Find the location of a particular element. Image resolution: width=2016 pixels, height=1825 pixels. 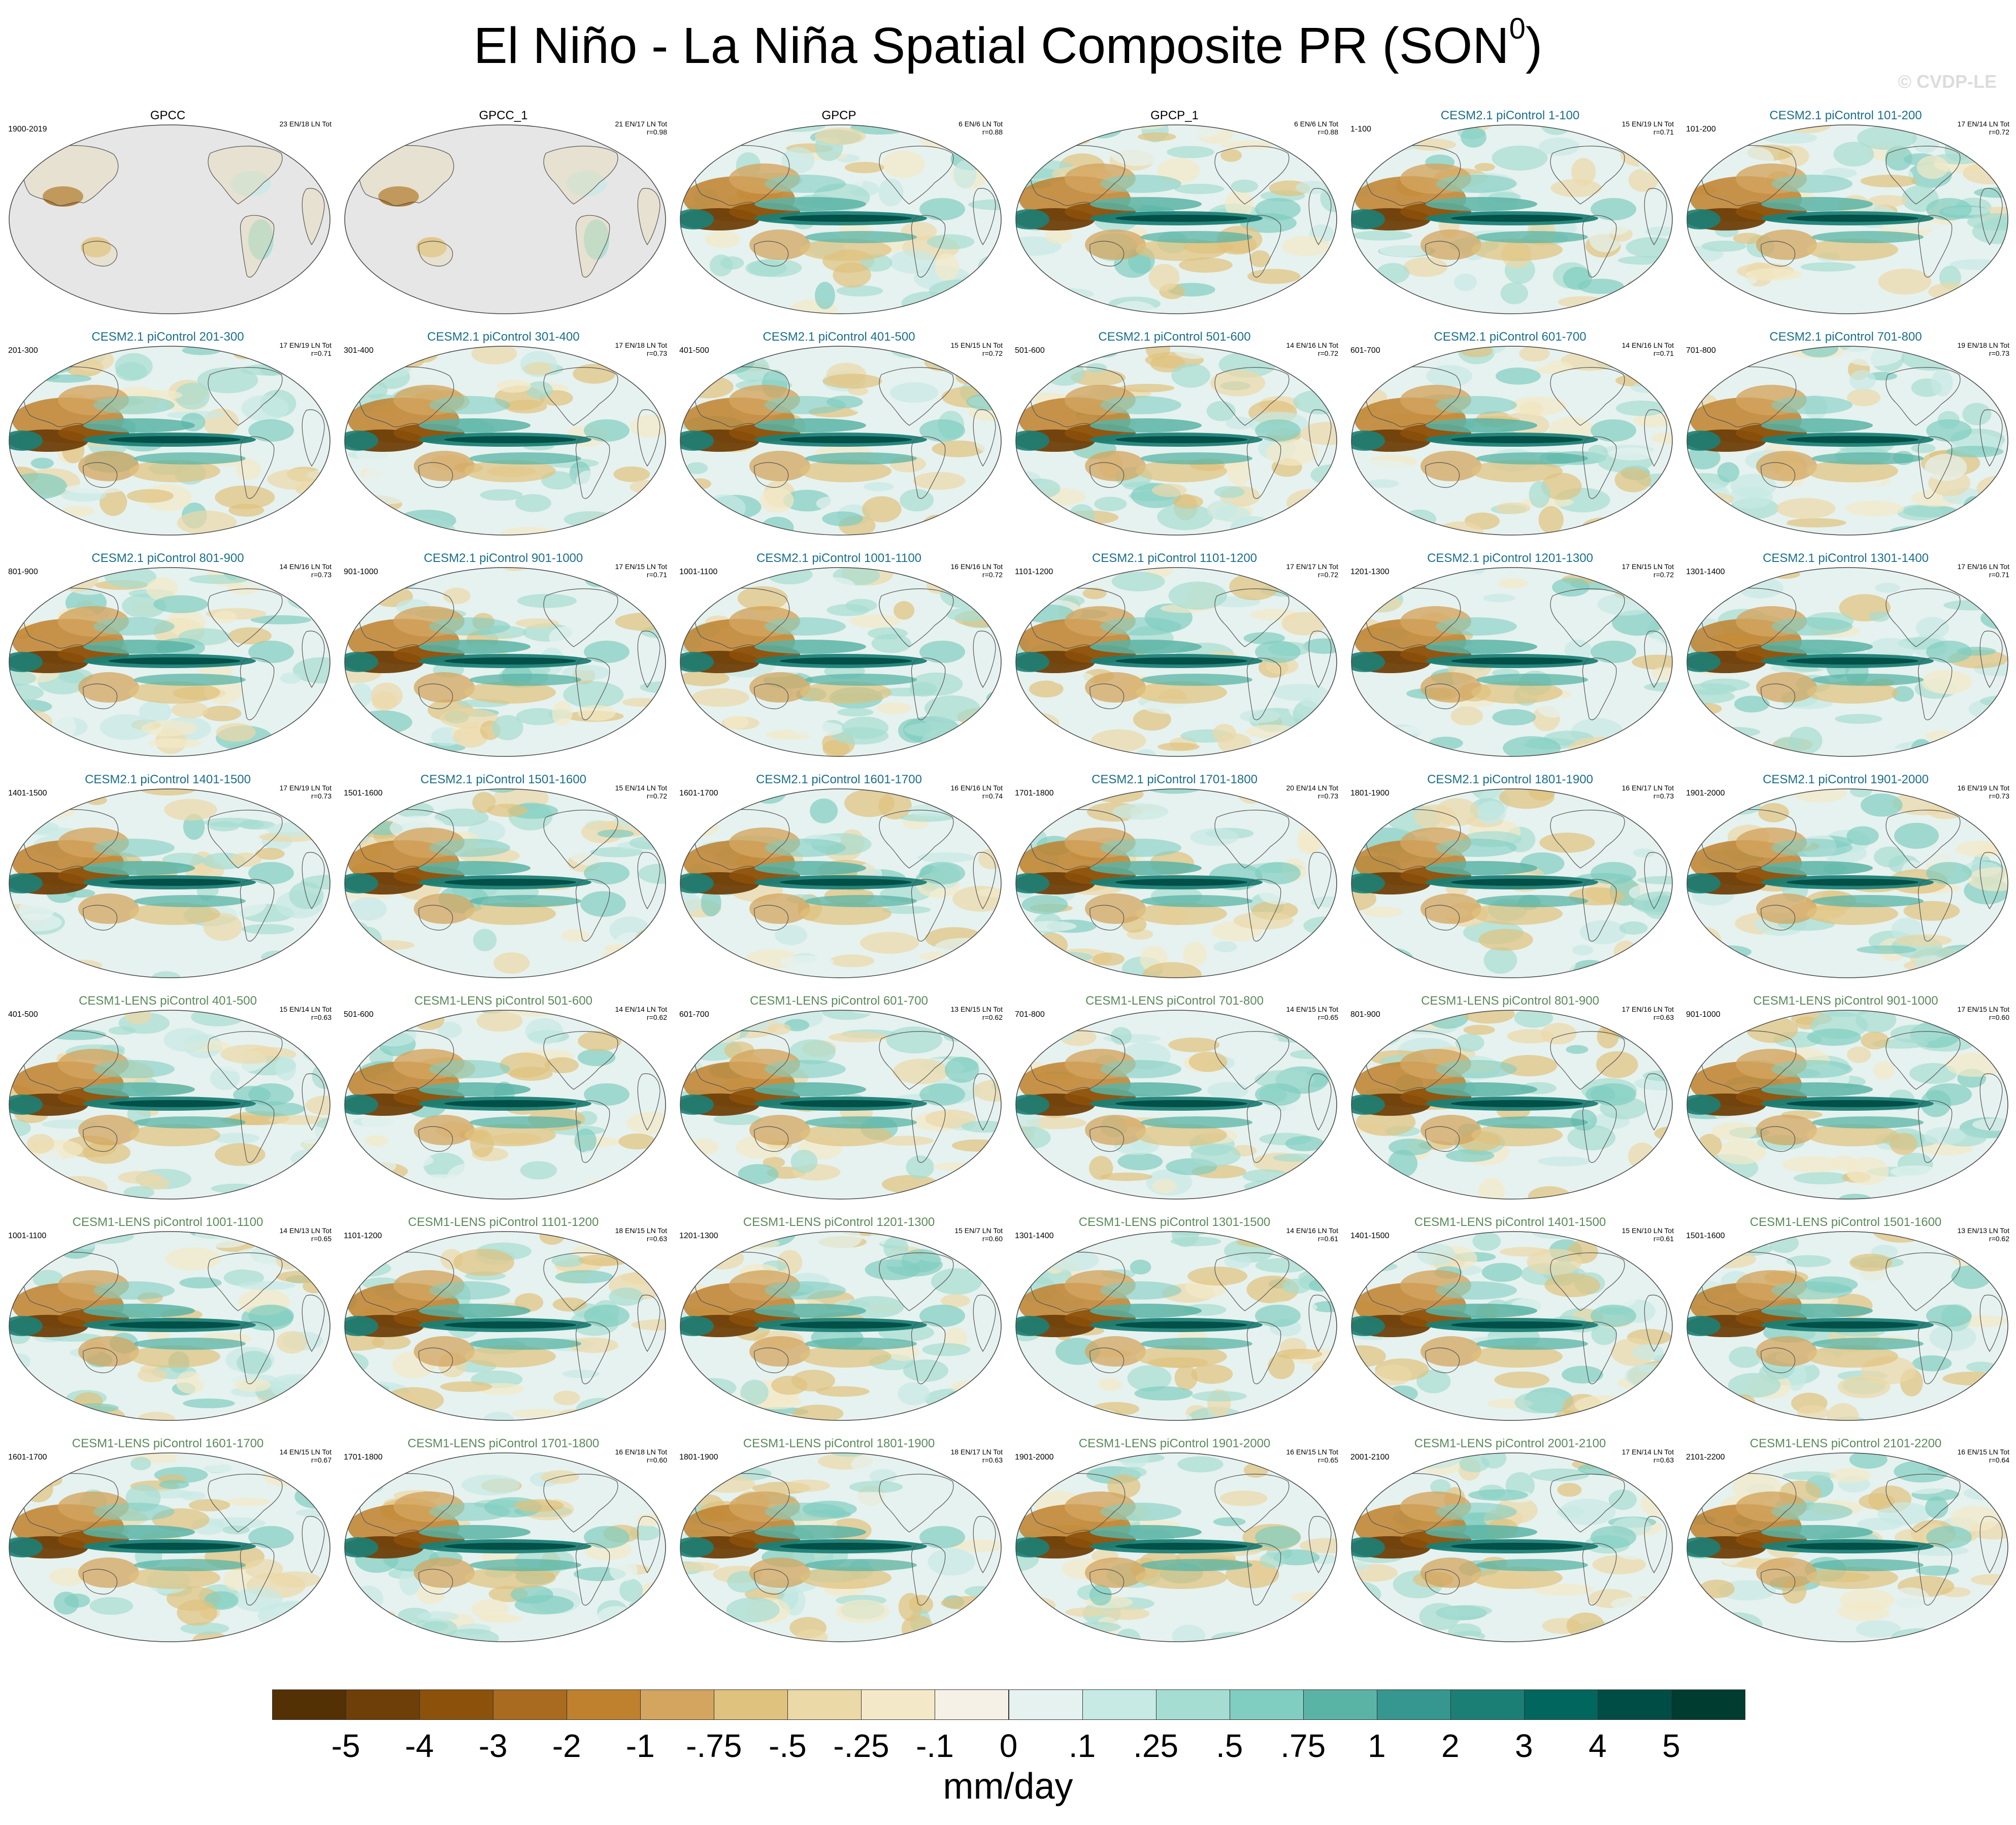

panel-title: CESM1-LENS piControl 1601-1700 is located at coordinates (168, 1443).